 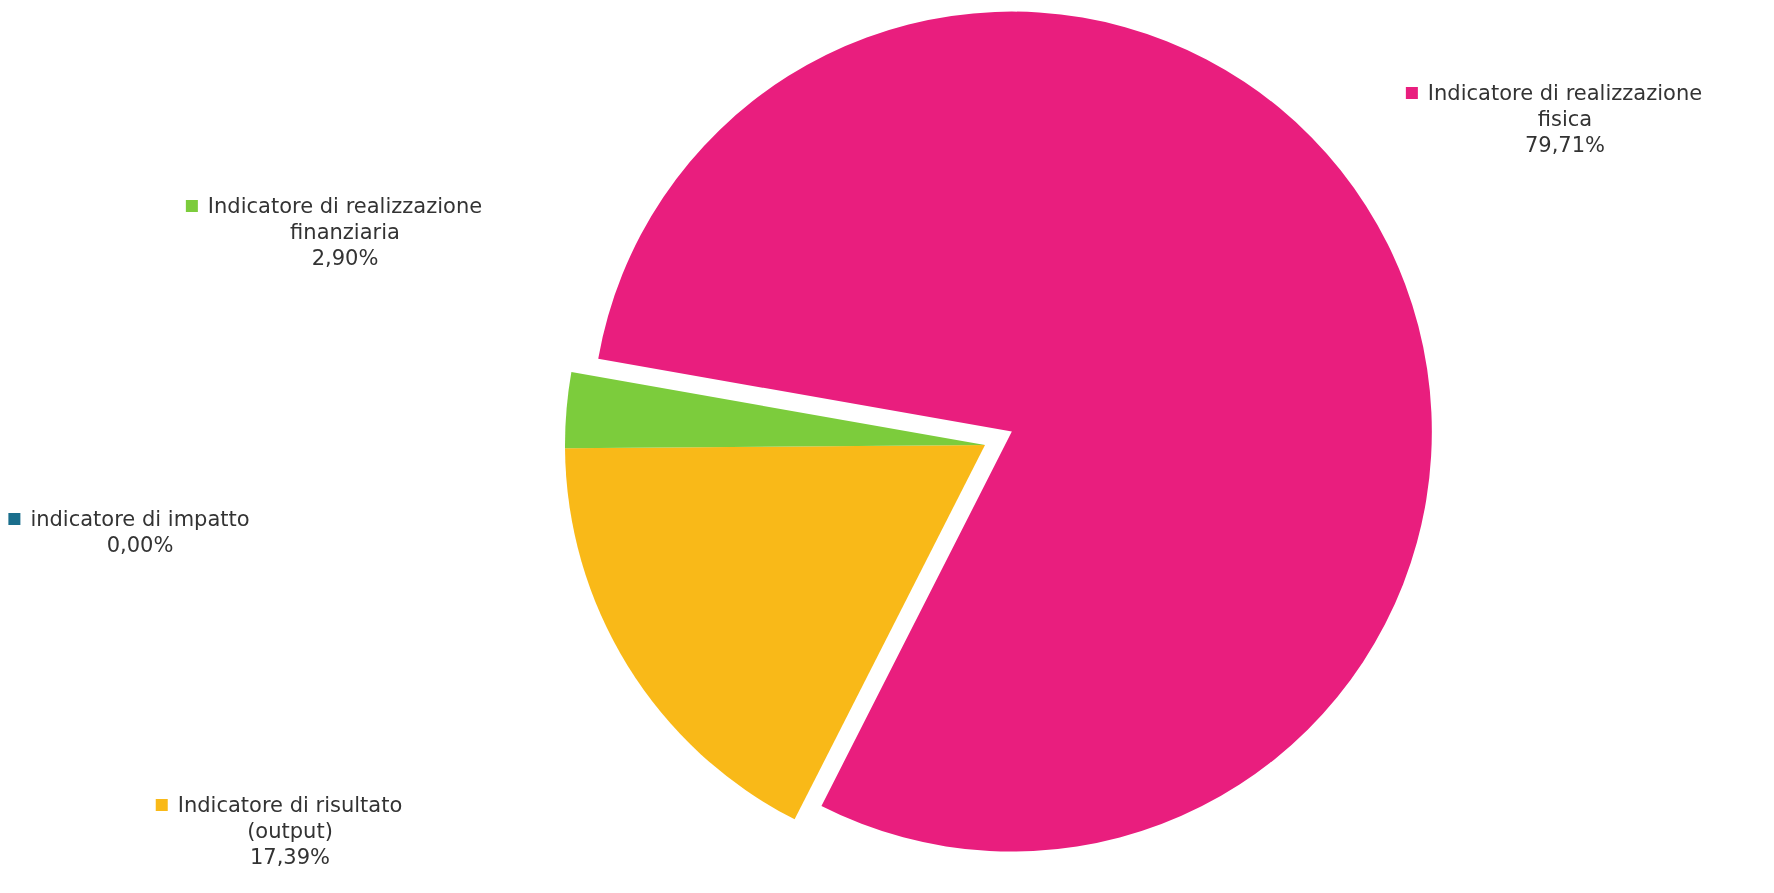 What do you see at coordinates (140, 545) in the screenshot?
I see `text: 0,00%` at bounding box center [140, 545].